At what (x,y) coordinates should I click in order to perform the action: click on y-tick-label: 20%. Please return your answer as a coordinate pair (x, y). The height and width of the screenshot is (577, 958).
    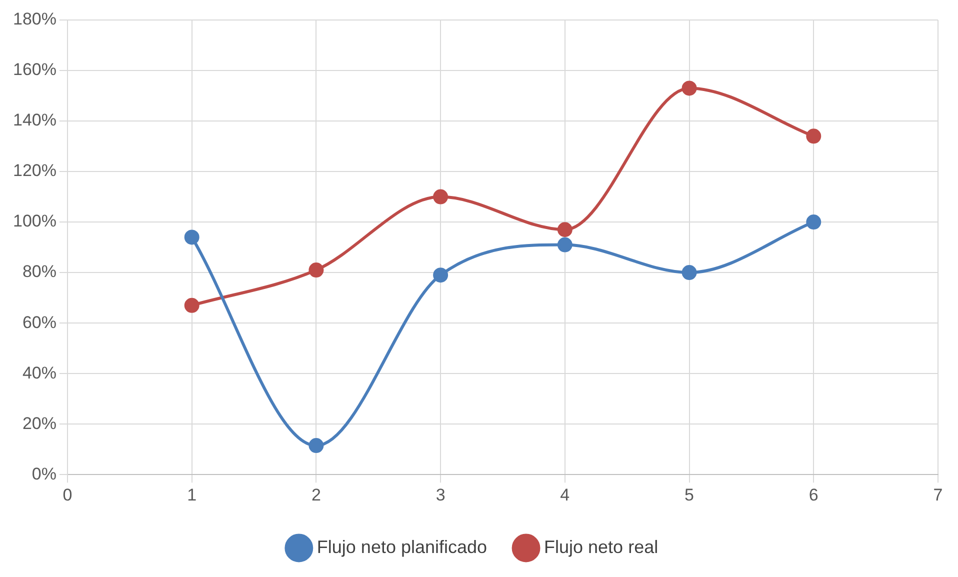
    Looking at the image, I should click on (39, 423).